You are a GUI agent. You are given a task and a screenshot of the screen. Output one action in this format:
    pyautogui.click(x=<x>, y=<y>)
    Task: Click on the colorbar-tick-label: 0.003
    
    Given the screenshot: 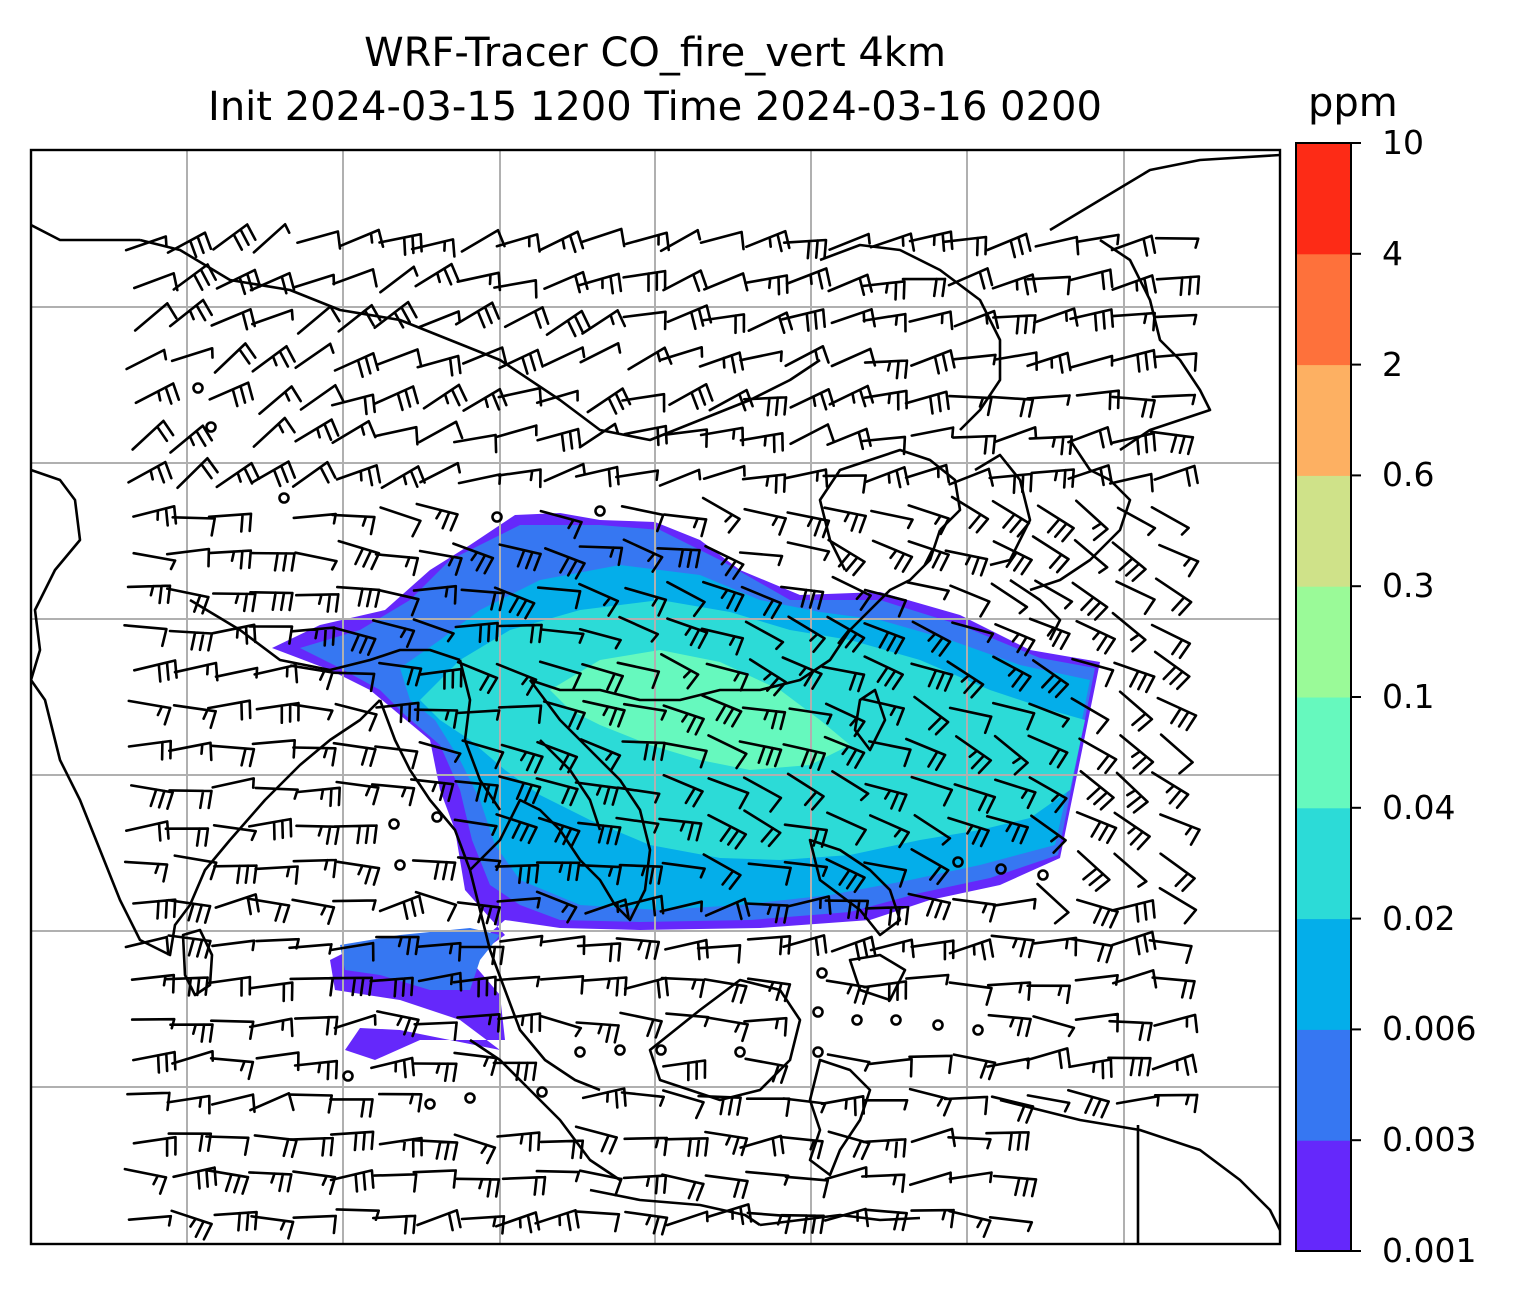 What is the action you would take?
    pyautogui.click(x=1429, y=1140)
    